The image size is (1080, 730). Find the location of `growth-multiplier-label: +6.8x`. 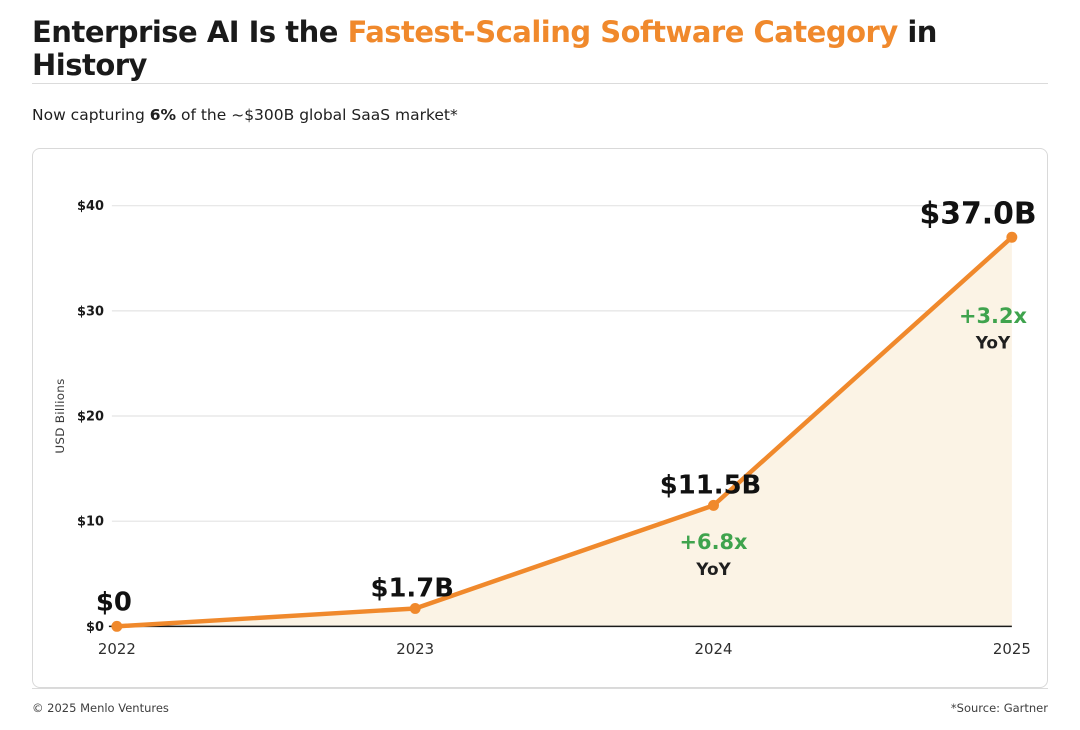

growth-multiplier-label: +6.8x is located at coordinates (714, 542).